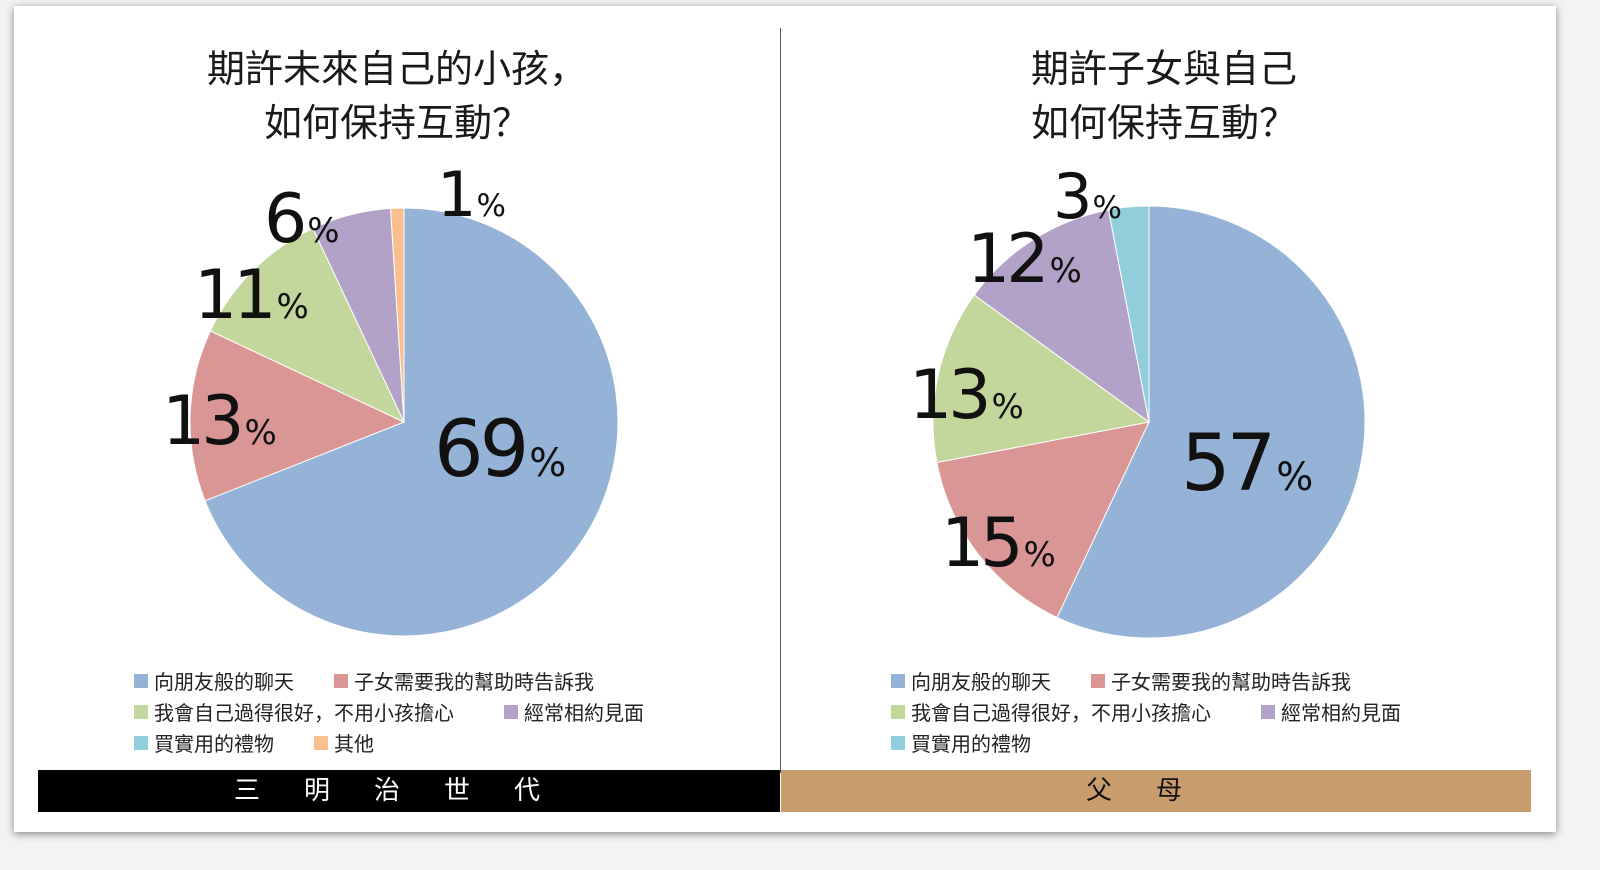 Image resolution: width=1600 pixels, height=870 pixels. I want to click on legend-item: 其他, so click(344, 742).